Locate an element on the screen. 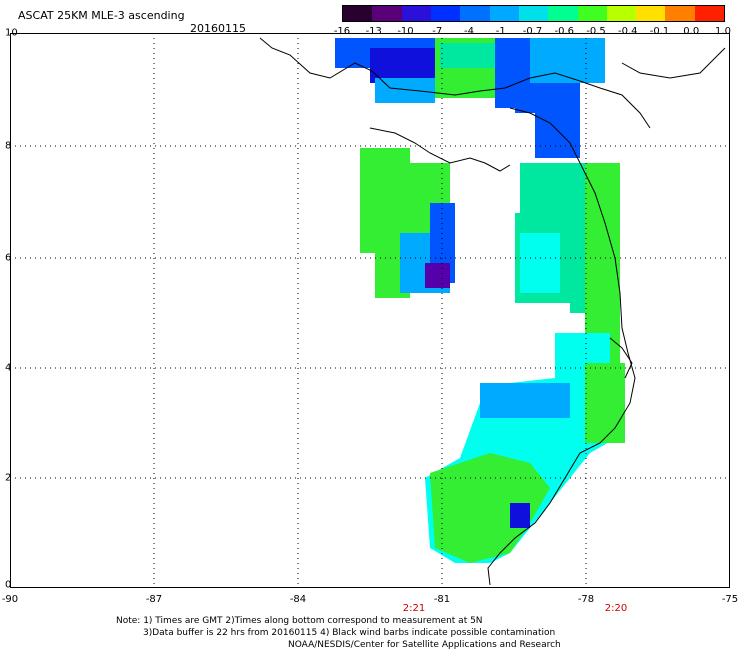  colorbar-label: -0.7 is located at coordinates (532, 31).